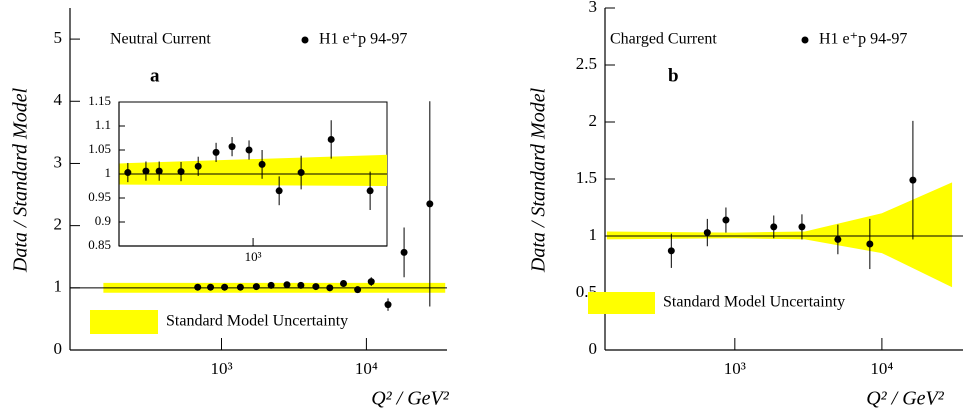  Describe the element at coordinates (586, 177) in the screenshot. I see `y-tick-label: 1.5` at that location.